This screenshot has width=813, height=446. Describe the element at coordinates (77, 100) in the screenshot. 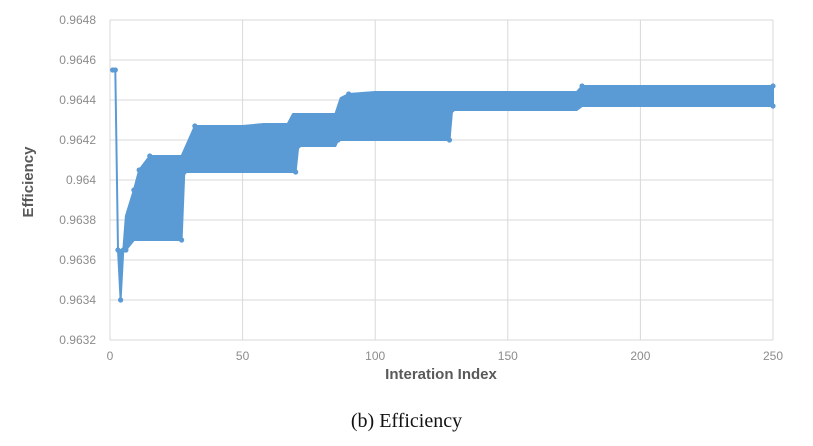

I see `y-tick-label: 0.9644` at that location.